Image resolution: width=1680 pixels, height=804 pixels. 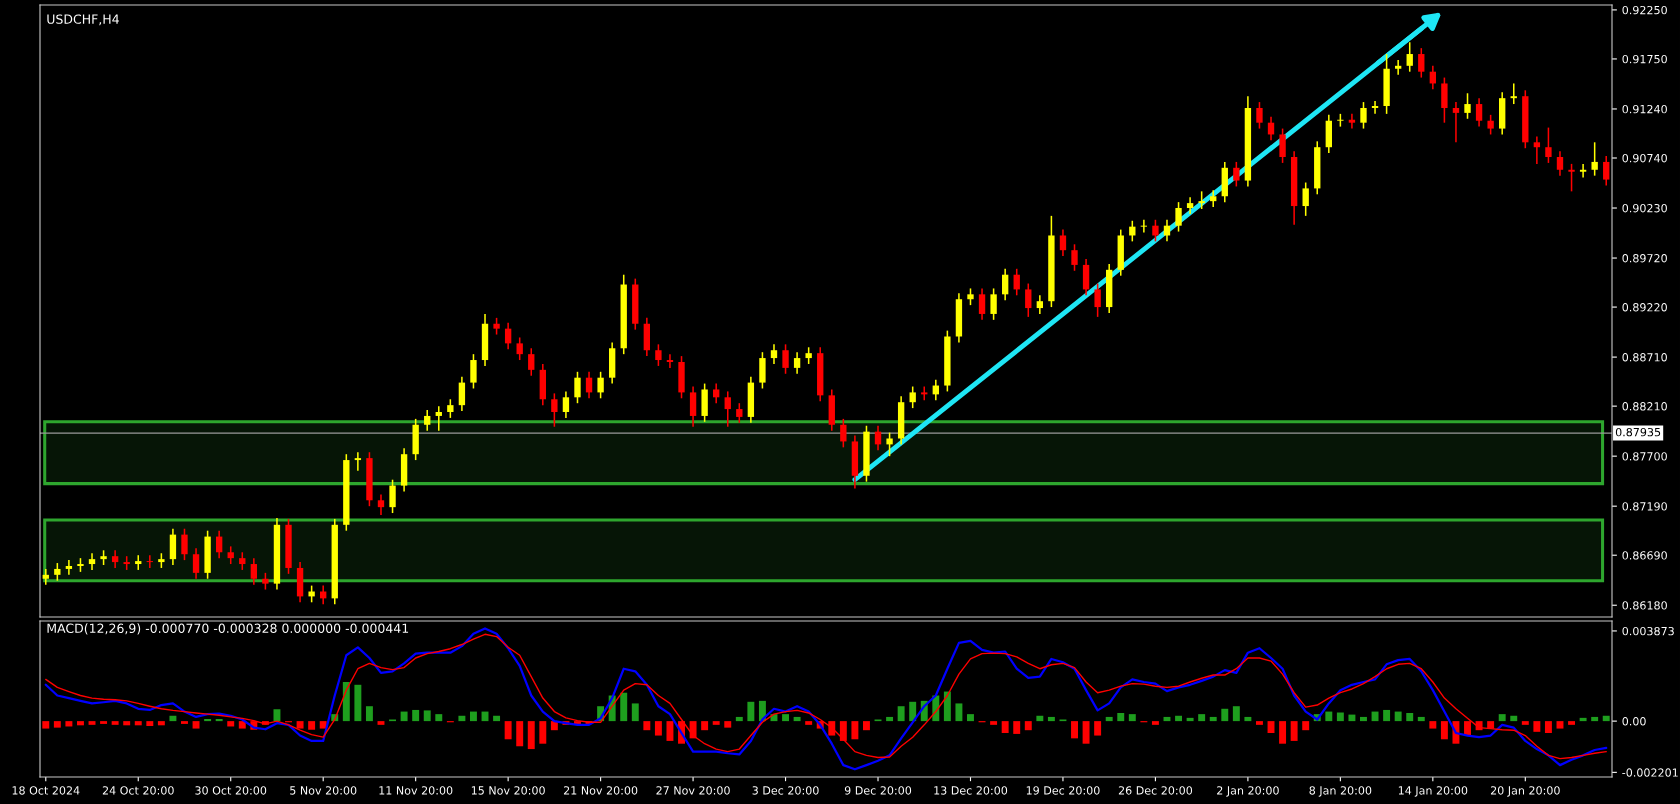 What do you see at coordinates (1644, 456) in the screenshot?
I see `y-tick-label: 0.87700` at bounding box center [1644, 456].